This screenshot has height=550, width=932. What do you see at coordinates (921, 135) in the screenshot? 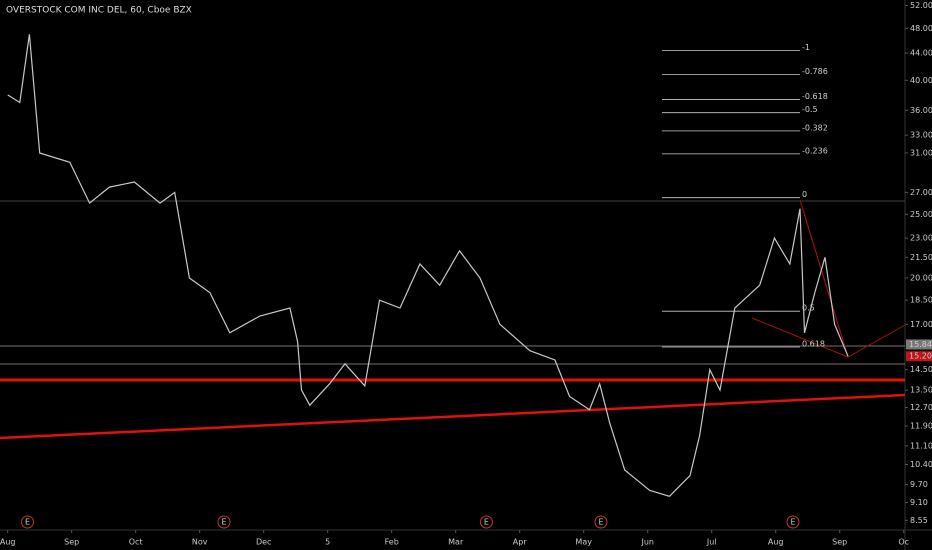
I see `y-tick-label: 33.00` at bounding box center [921, 135].